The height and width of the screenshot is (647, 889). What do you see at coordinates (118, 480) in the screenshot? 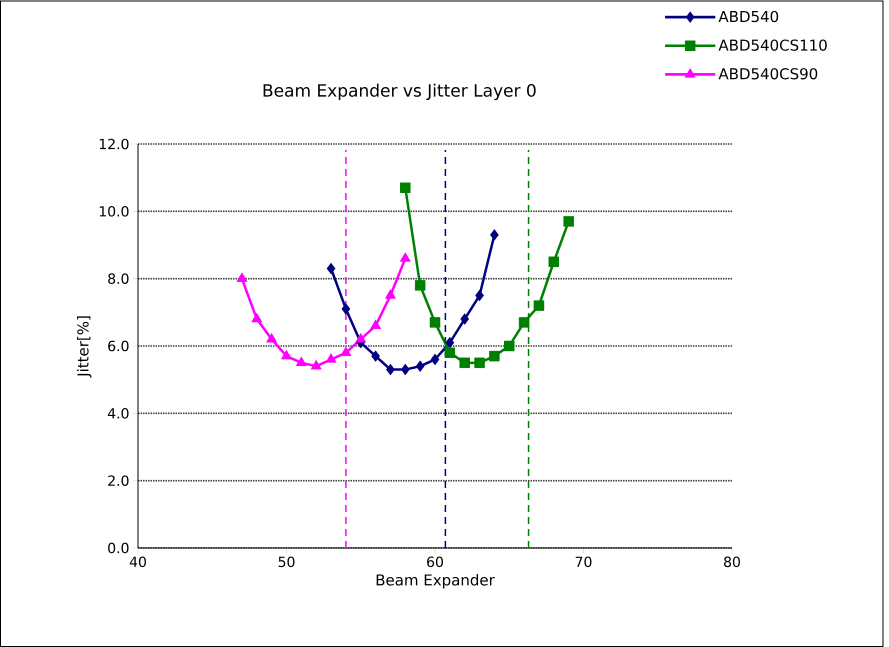
I see `y-tick-label: 2.0` at bounding box center [118, 480].